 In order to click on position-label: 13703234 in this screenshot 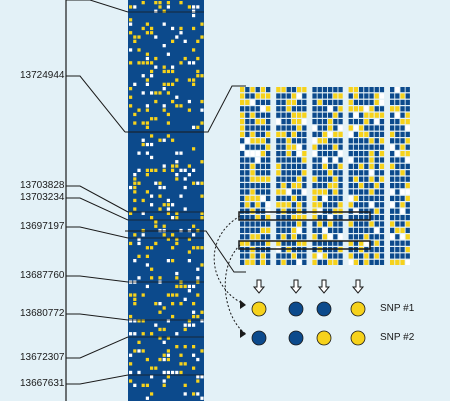, I will do `click(42, 197)`.